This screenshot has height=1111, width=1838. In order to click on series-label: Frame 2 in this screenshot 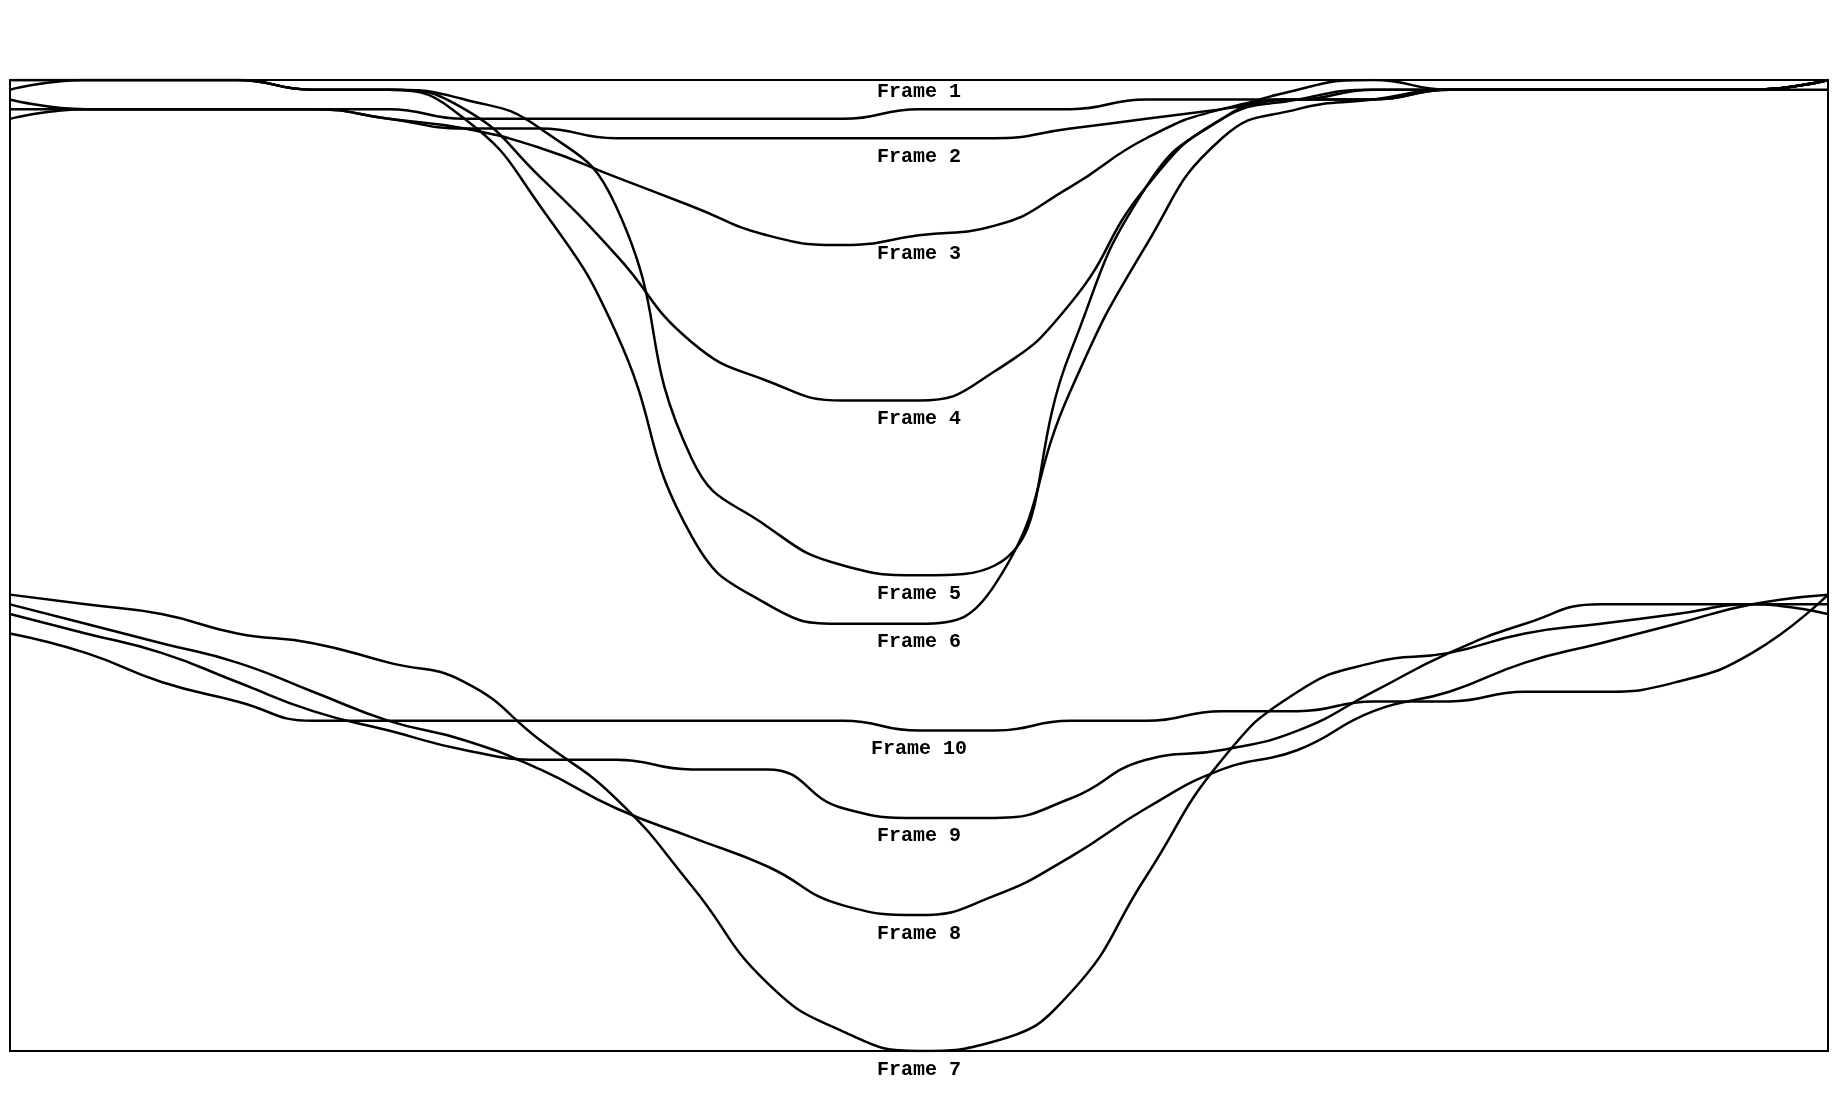, I will do `click(919, 156)`.